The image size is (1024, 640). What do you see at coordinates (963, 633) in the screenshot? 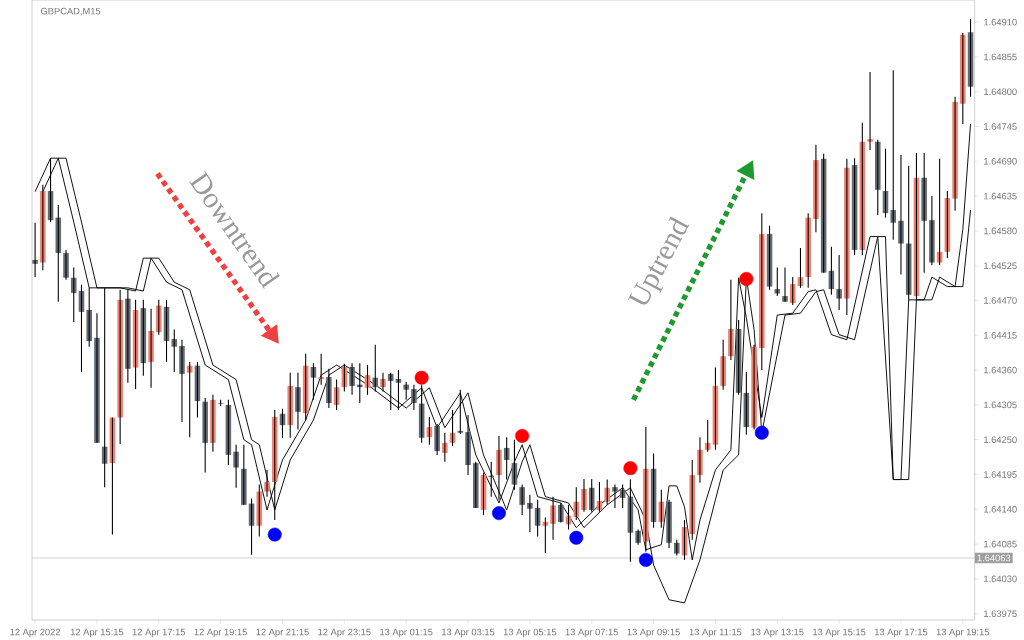
I see `x-tick-label: 13 Apr 19:15` at bounding box center [963, 633].